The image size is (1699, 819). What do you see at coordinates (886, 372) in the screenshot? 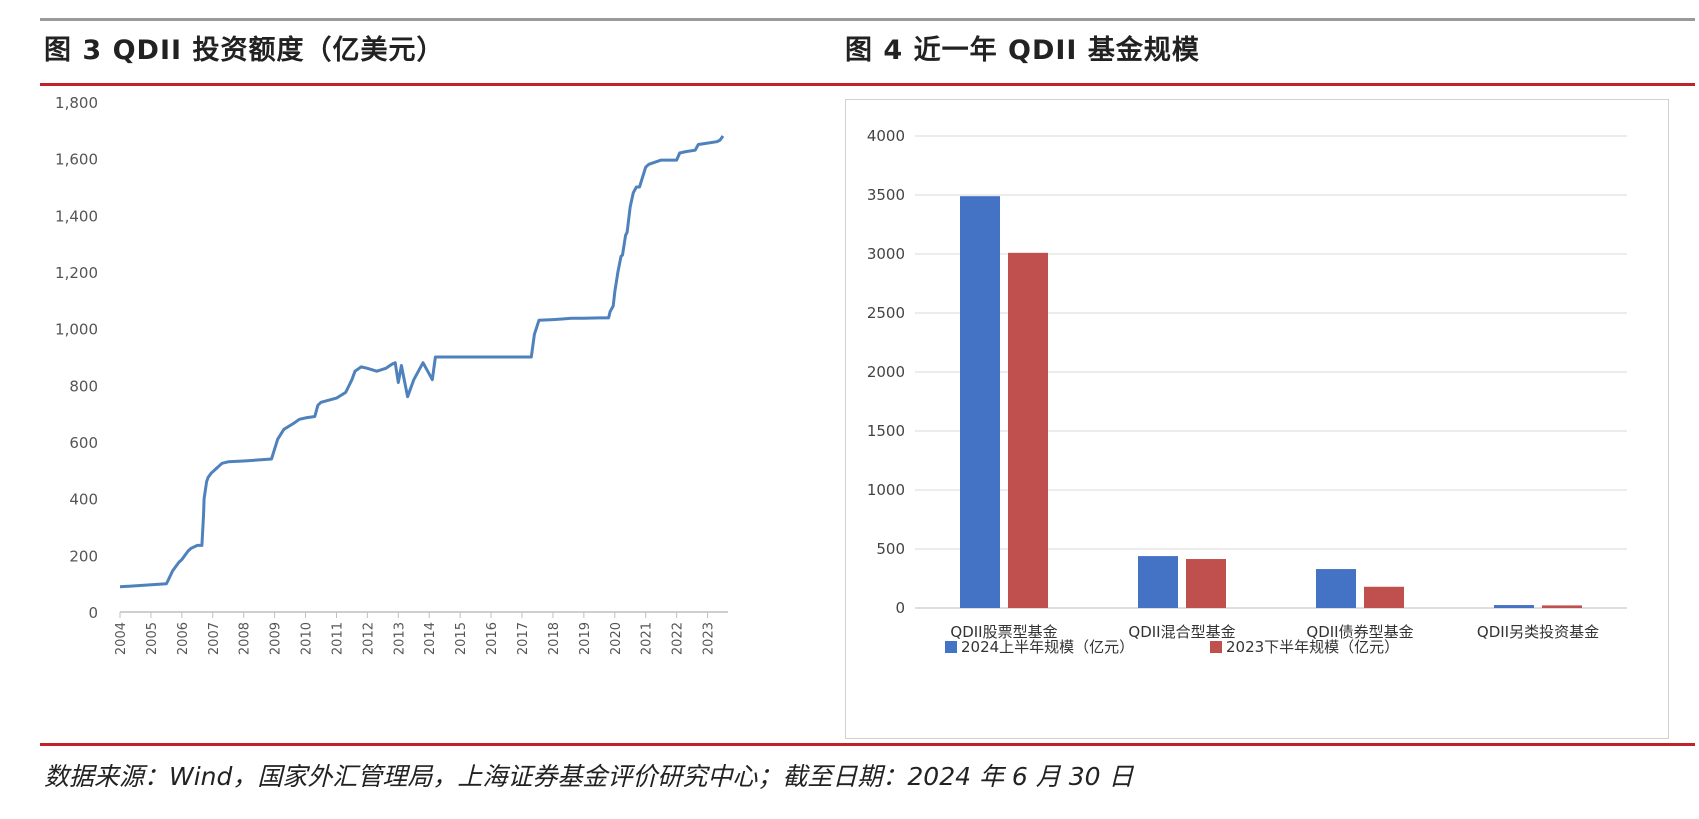
I see `y-tick-label: 2000` at bounding box center [886, 372].